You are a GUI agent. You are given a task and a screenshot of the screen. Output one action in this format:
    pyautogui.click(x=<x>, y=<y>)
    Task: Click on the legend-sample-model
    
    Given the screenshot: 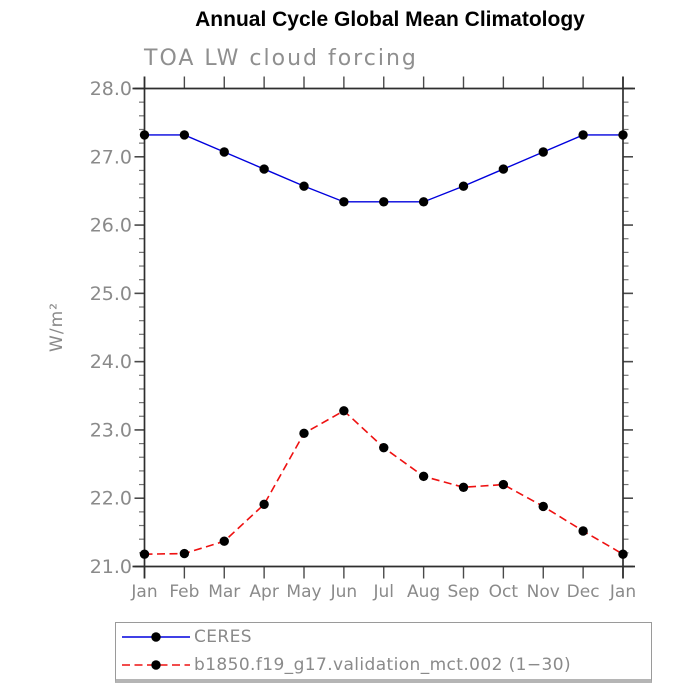 What is the action you would take?
    pyautogui.click(x=156, y=665)
    